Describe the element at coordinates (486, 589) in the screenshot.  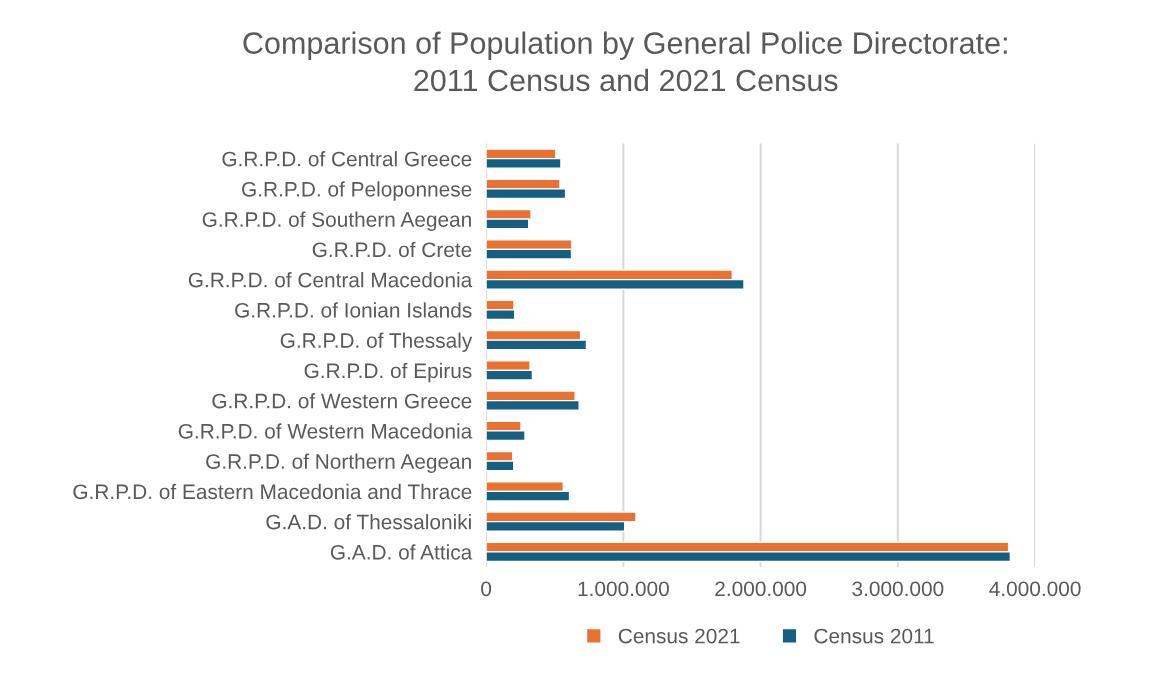
I see `x-tick-label: 0` at that location.